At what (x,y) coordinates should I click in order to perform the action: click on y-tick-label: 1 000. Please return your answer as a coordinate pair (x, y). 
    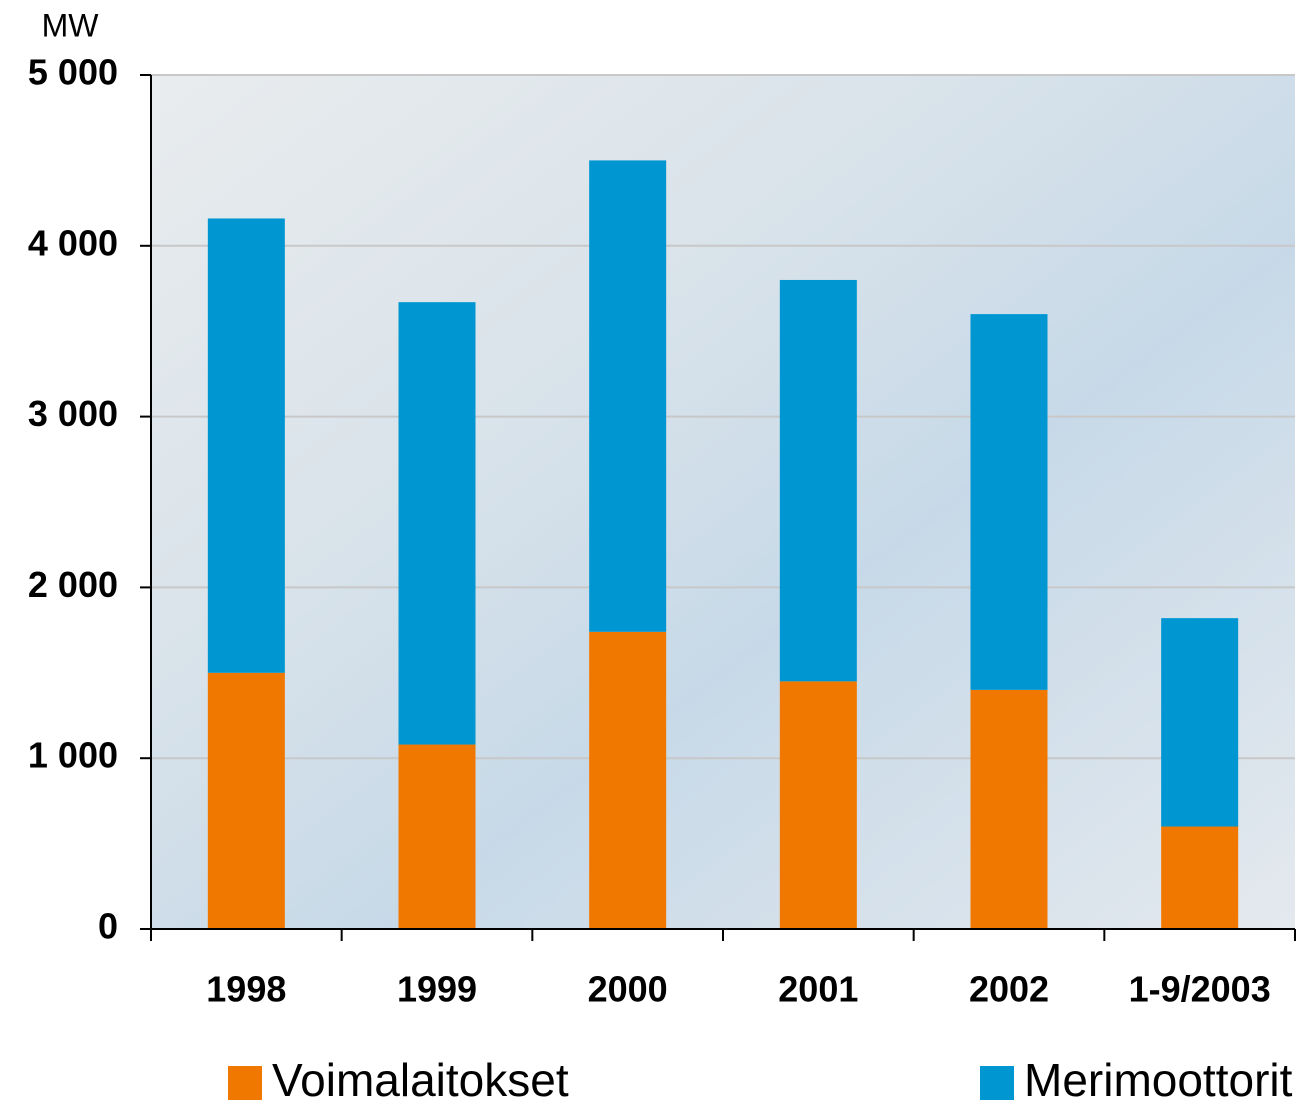
    Looking at the image, I should click on (73, 755).